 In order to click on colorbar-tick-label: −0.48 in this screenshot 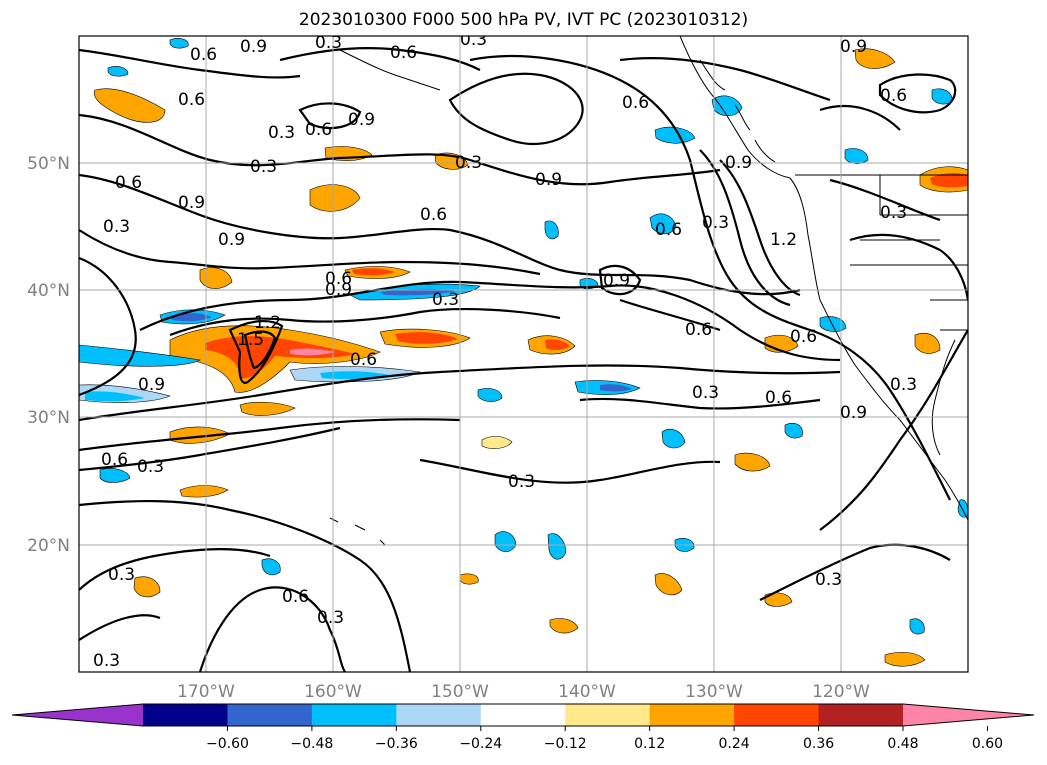, I will do `click(311, 744)`.